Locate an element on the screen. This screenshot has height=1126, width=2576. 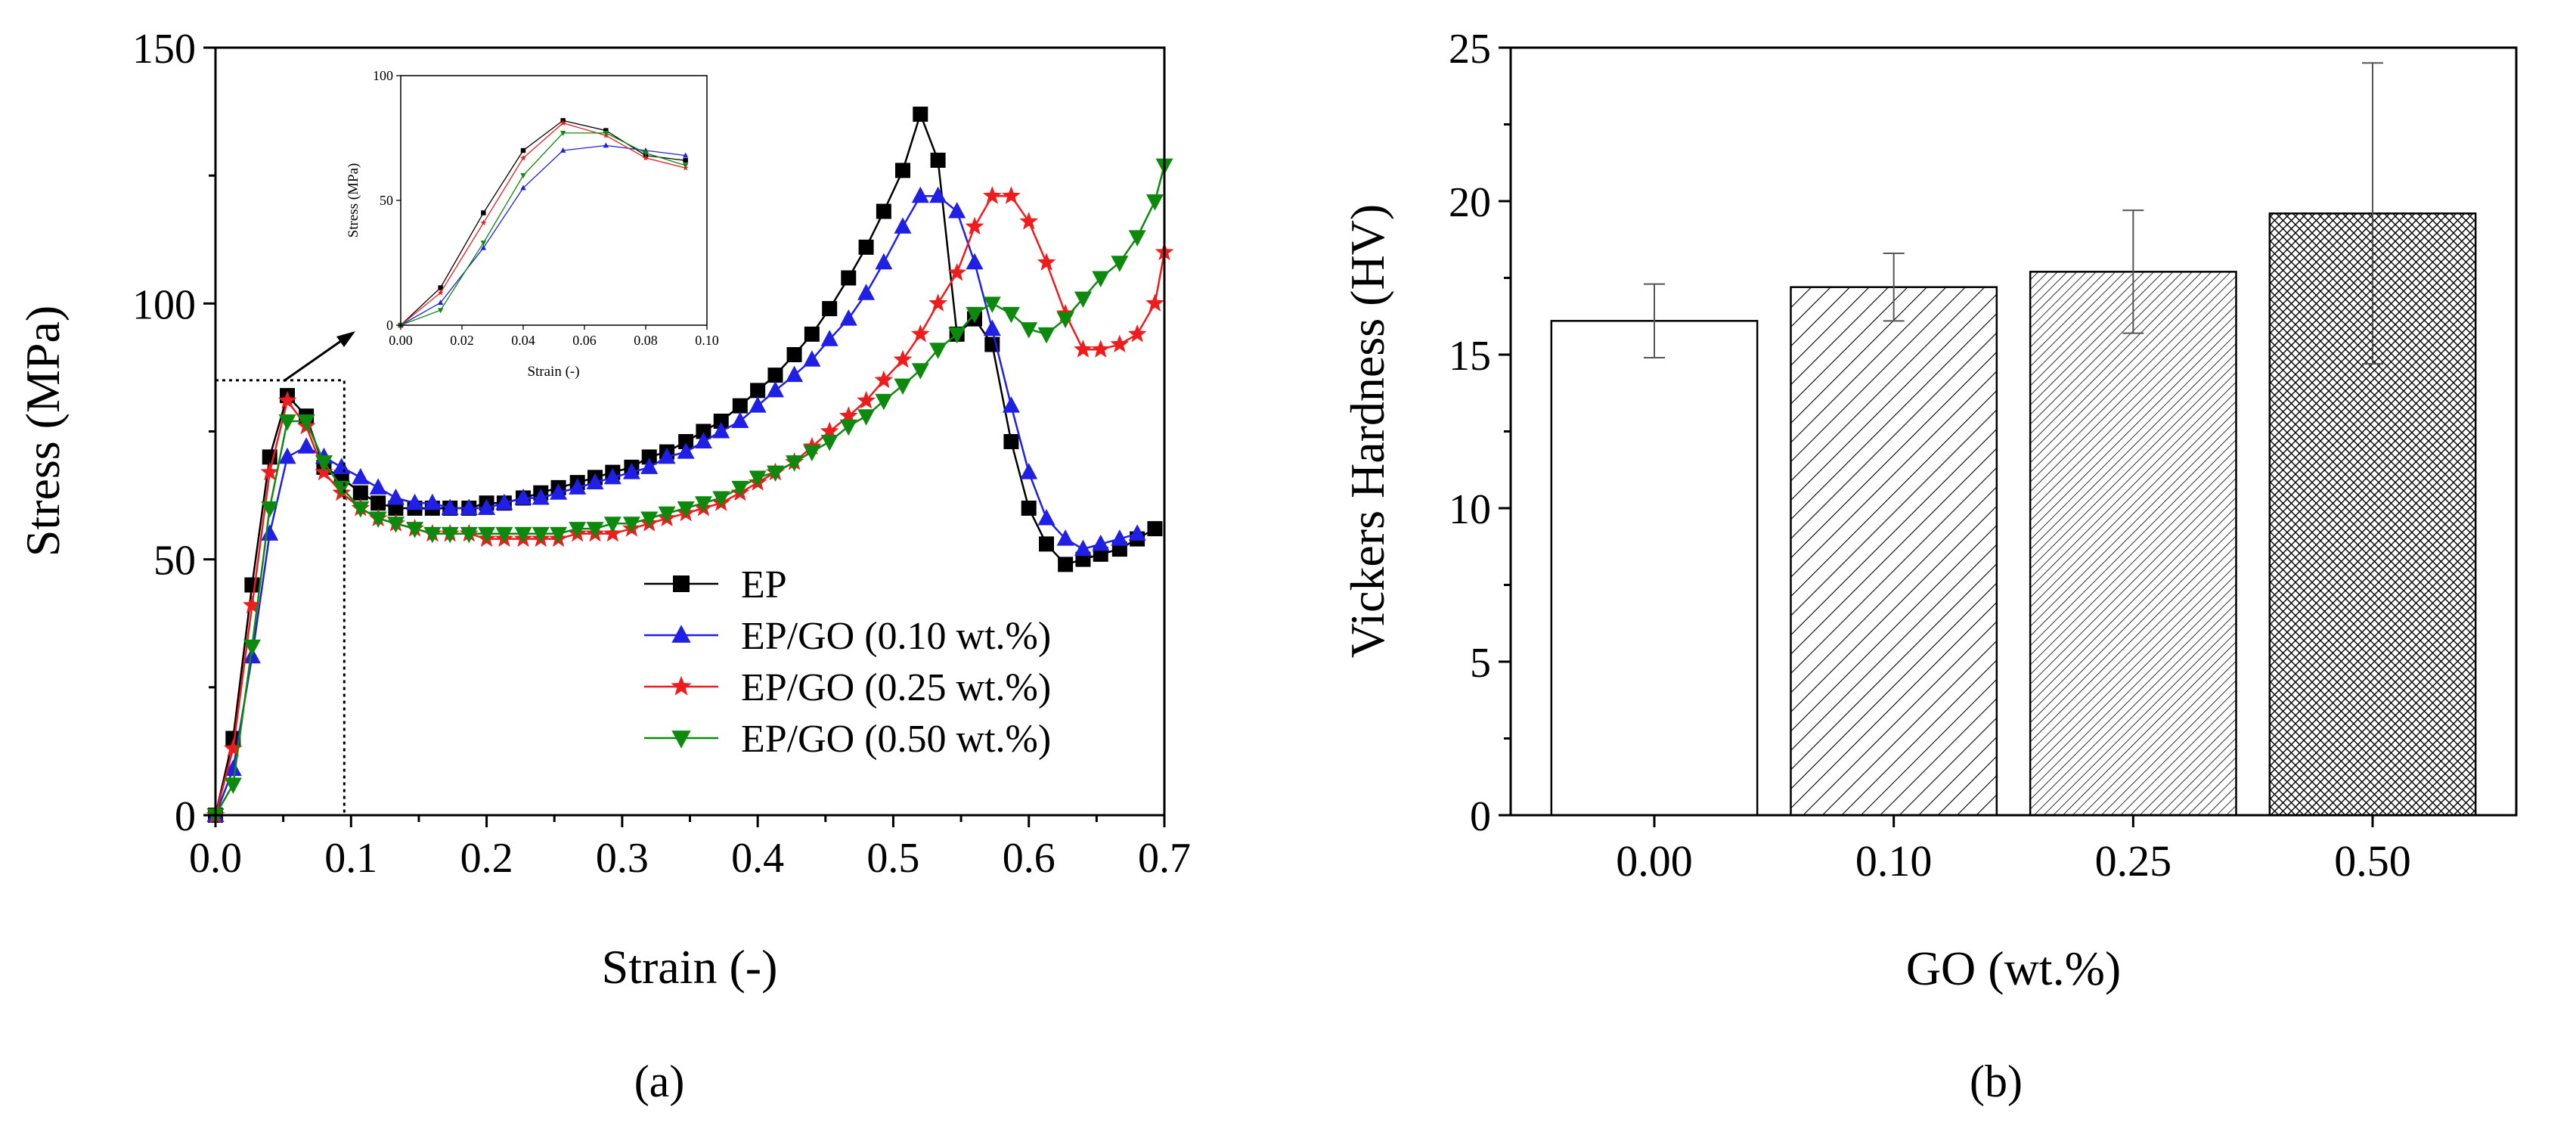
inset-plot-area is located at coordinates (543, 223).